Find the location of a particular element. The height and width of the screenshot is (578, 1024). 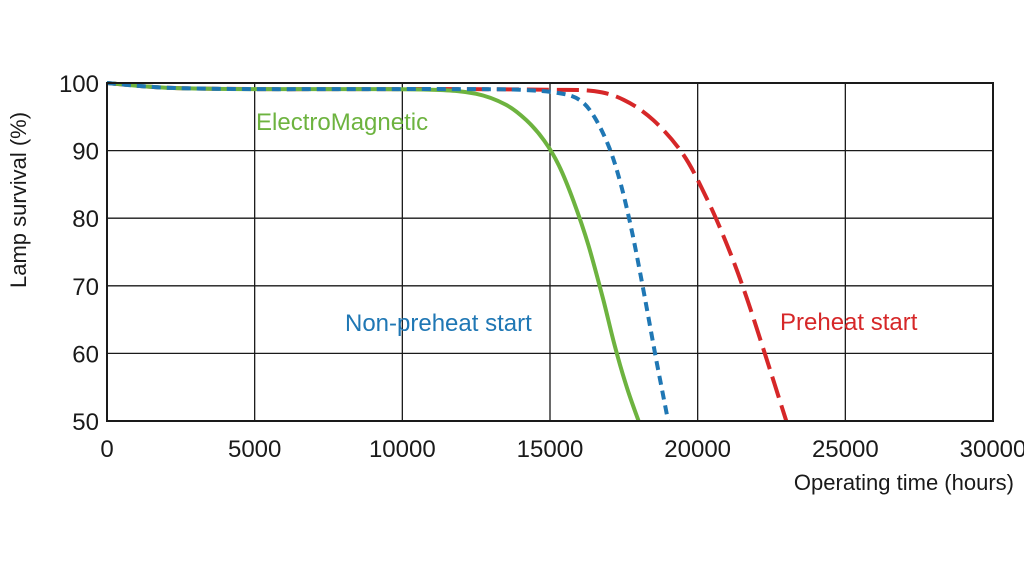

y-tick-label: 50 is located at coordinates (85, 422).